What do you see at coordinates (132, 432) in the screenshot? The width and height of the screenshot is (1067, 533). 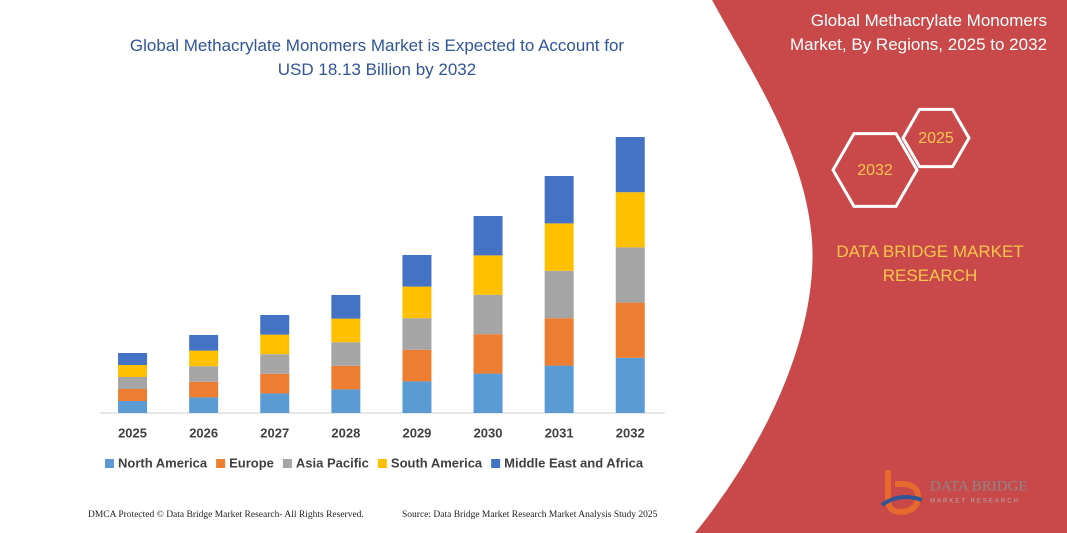 I see `x-tick-label: 2025` at bounding box center [132, 432].